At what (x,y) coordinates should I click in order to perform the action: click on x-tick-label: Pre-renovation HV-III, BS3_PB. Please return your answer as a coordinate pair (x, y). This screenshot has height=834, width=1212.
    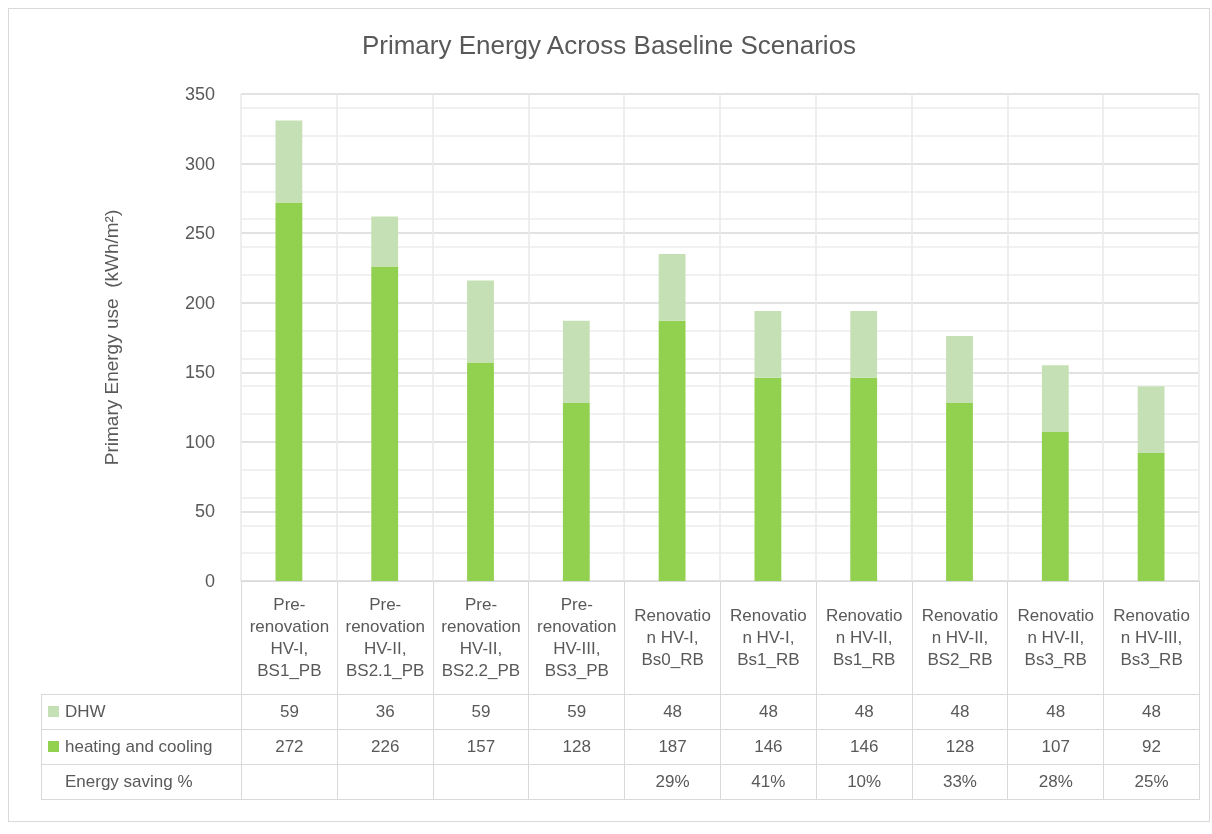
    Looking at the image, I should click on (576, 638).